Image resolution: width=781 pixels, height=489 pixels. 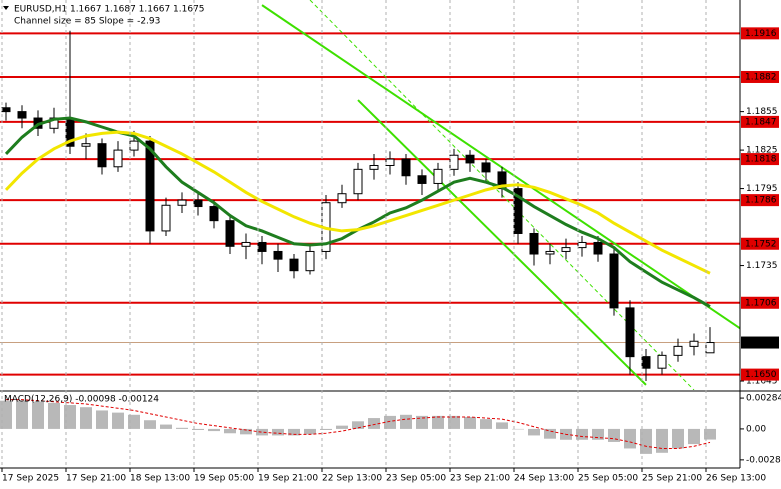 What do you see at coordinates (762, 189) in the screenshot?
I see `y-tick-label: 1.1795` at bounding box center [762, 189].